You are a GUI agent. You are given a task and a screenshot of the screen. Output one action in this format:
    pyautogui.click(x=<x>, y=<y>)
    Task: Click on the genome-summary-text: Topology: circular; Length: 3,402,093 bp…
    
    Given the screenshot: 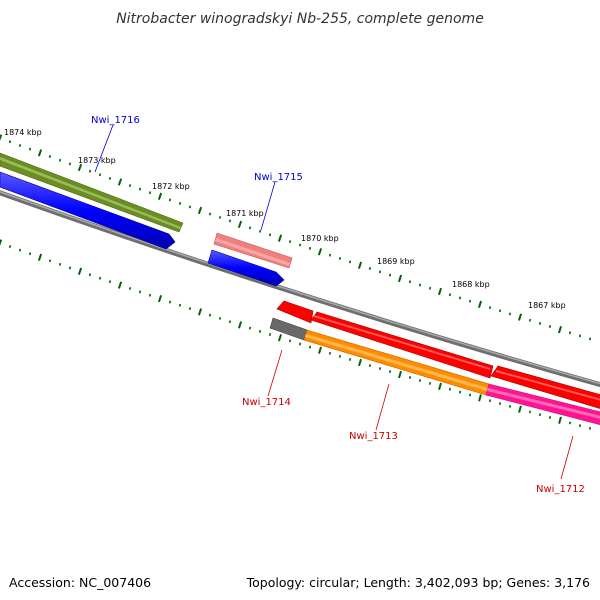 What is the action you would take?
    pyautogui.click(x=418, y=582)
    